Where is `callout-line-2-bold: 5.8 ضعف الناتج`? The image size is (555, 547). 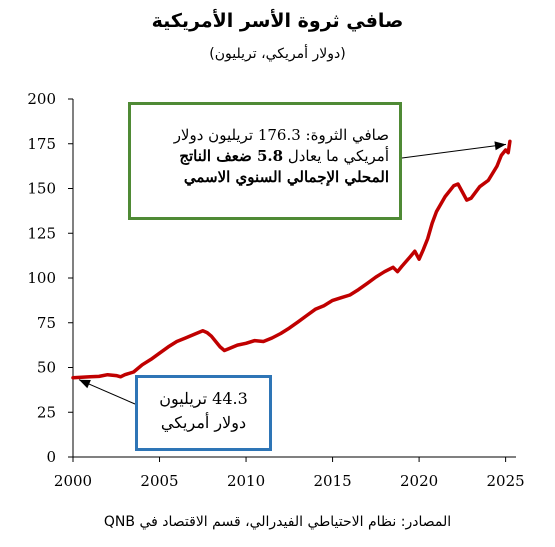 callout-line-2-bold: 5.8 ضعف الناتج is located at coordinates (231, 156).